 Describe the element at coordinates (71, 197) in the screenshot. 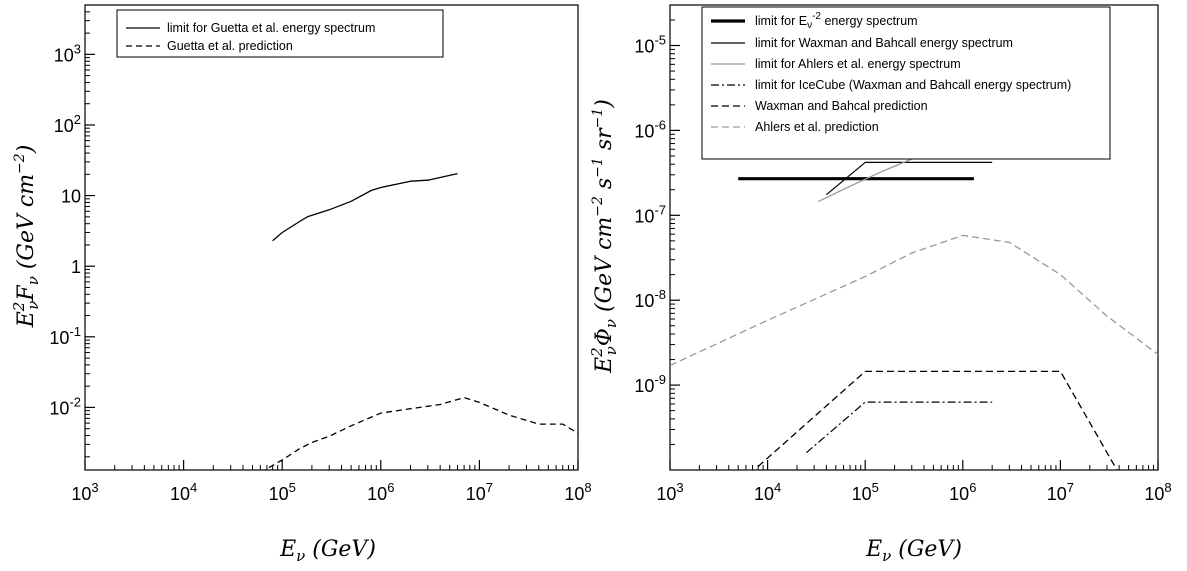

I see `left-y-tick-label: 10` at that location.